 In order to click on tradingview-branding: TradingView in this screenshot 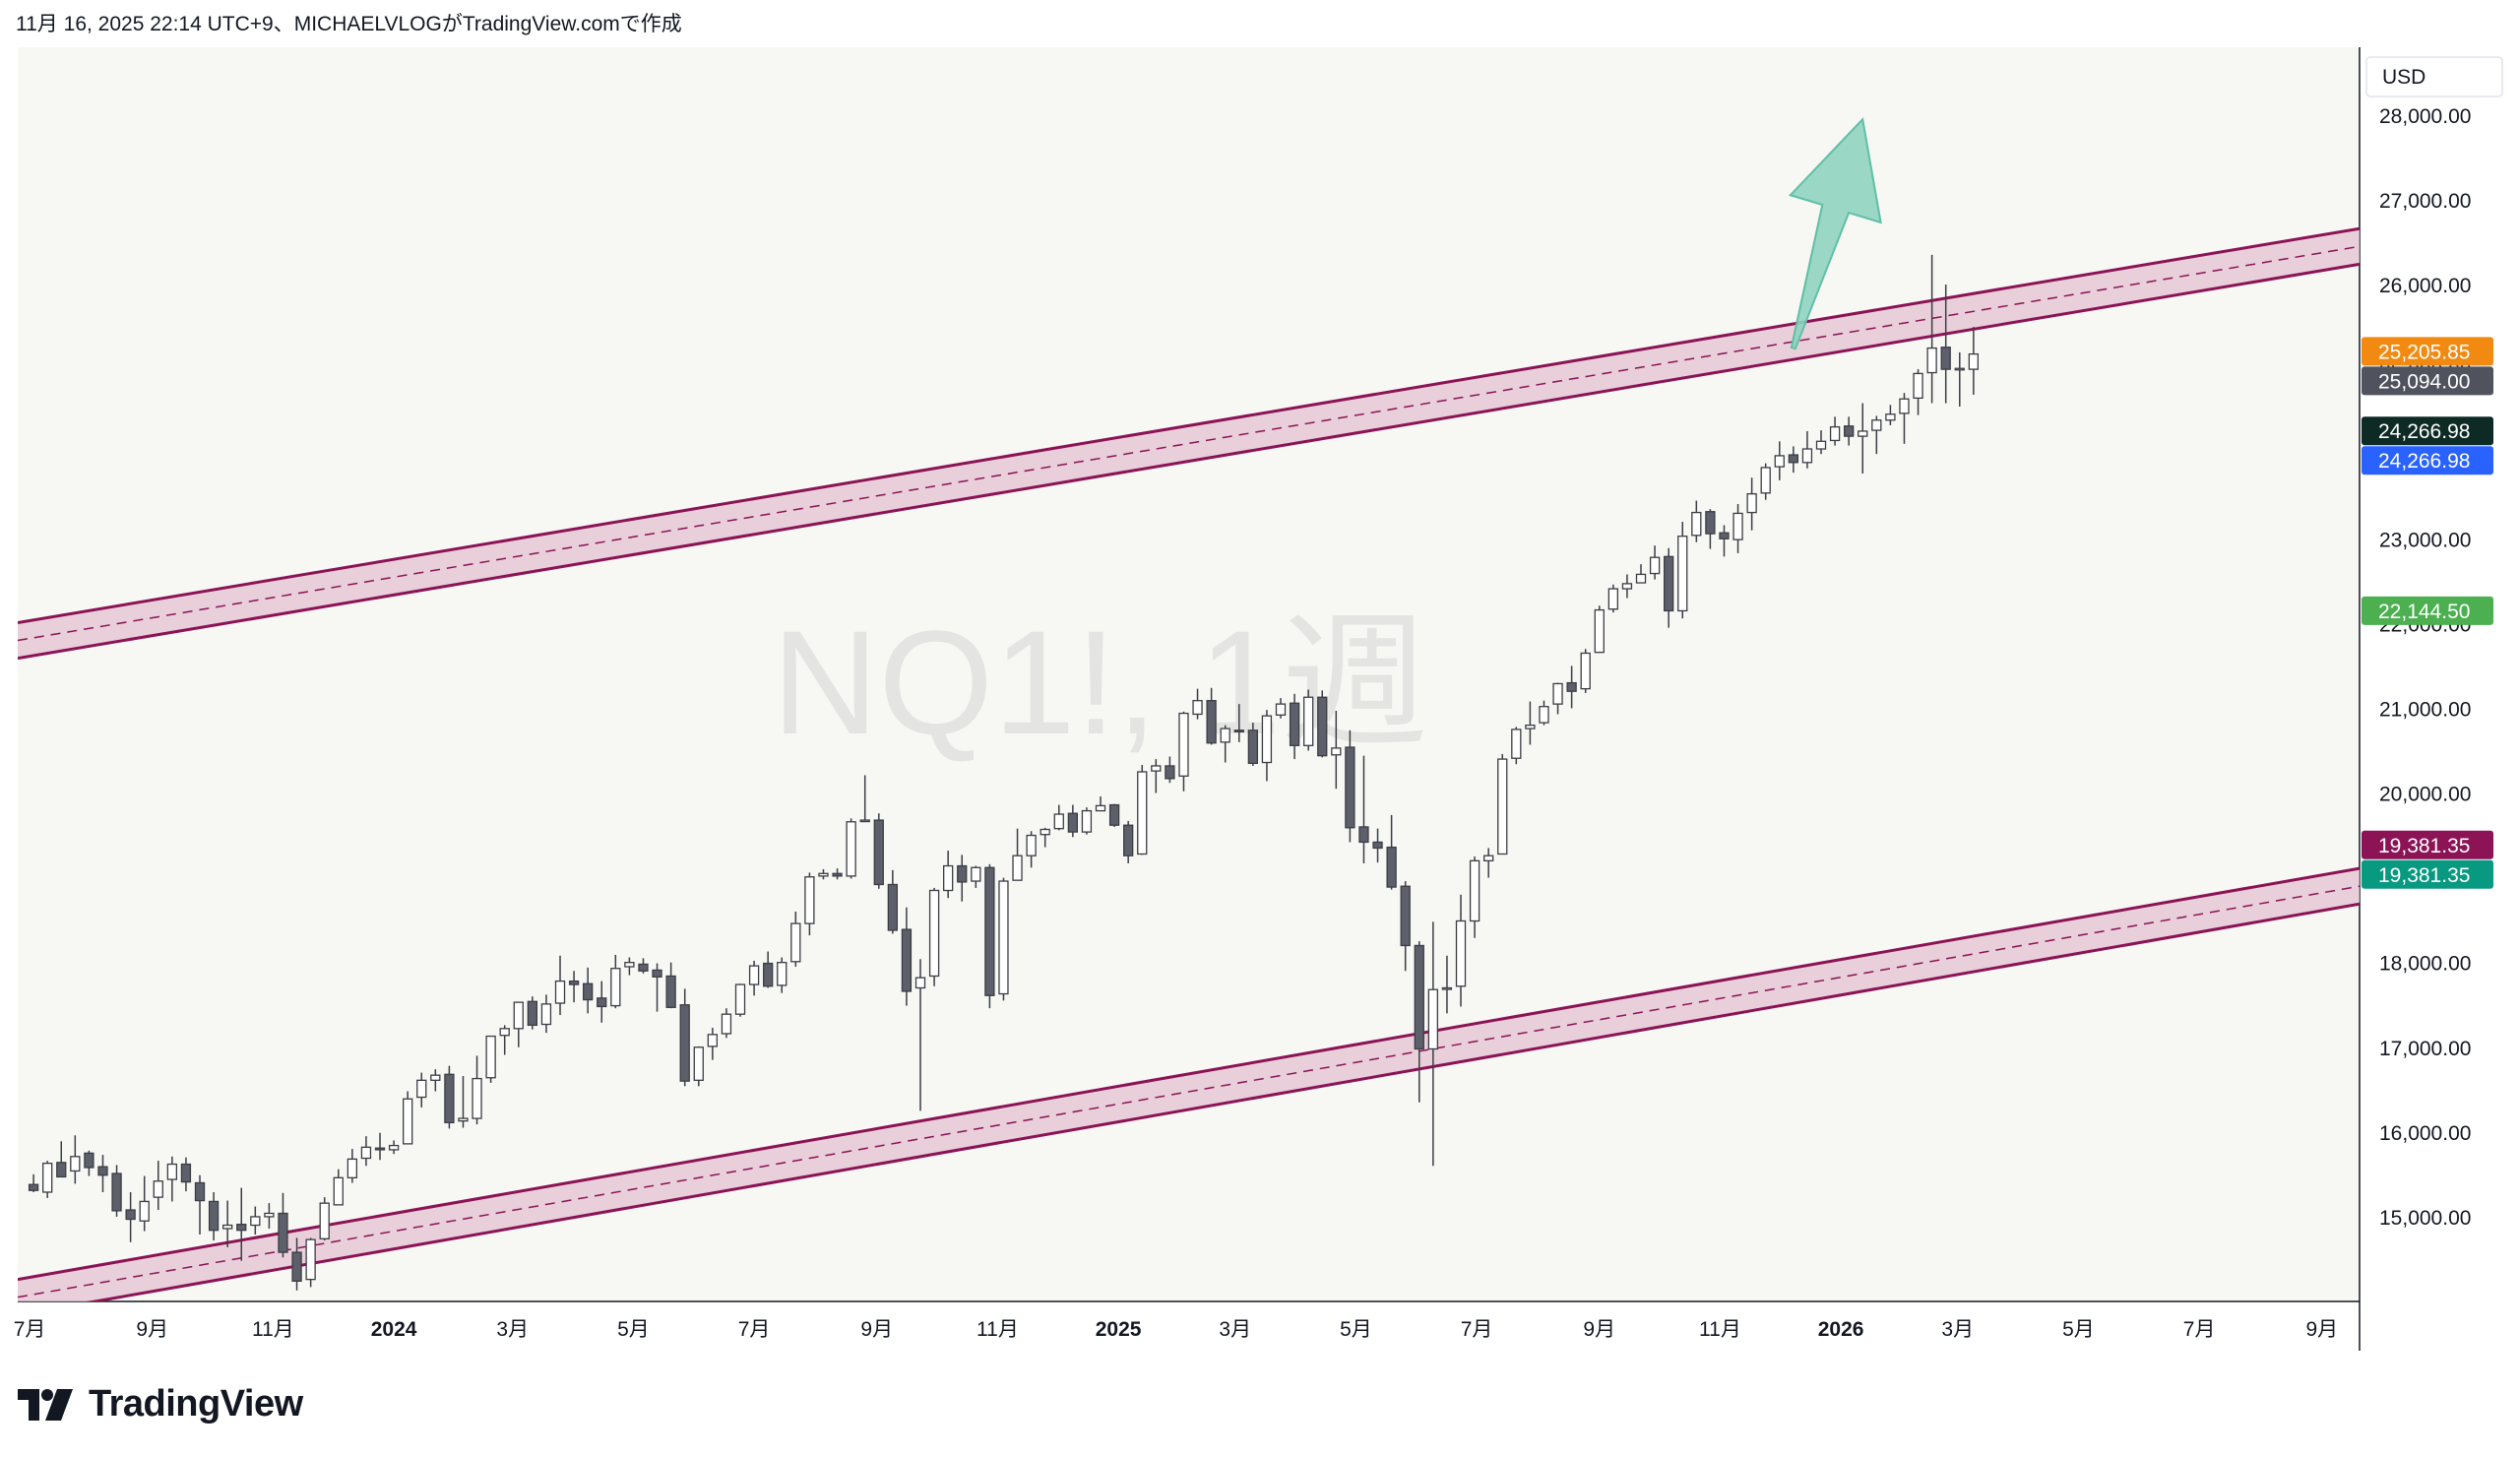, I will do `click(160, 1404)`.